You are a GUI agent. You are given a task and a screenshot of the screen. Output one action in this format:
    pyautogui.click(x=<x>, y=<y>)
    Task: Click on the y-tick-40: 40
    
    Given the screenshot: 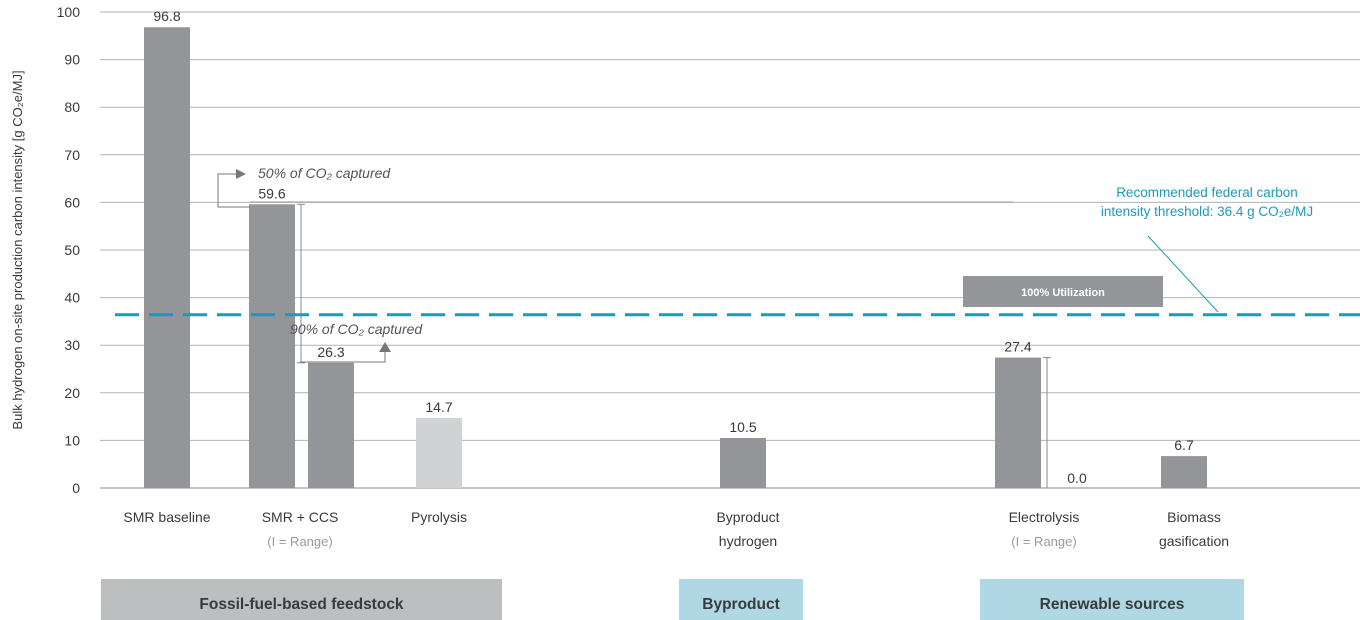 What is the action you would take?
    pyautogui.click(x=72, y=298)
    